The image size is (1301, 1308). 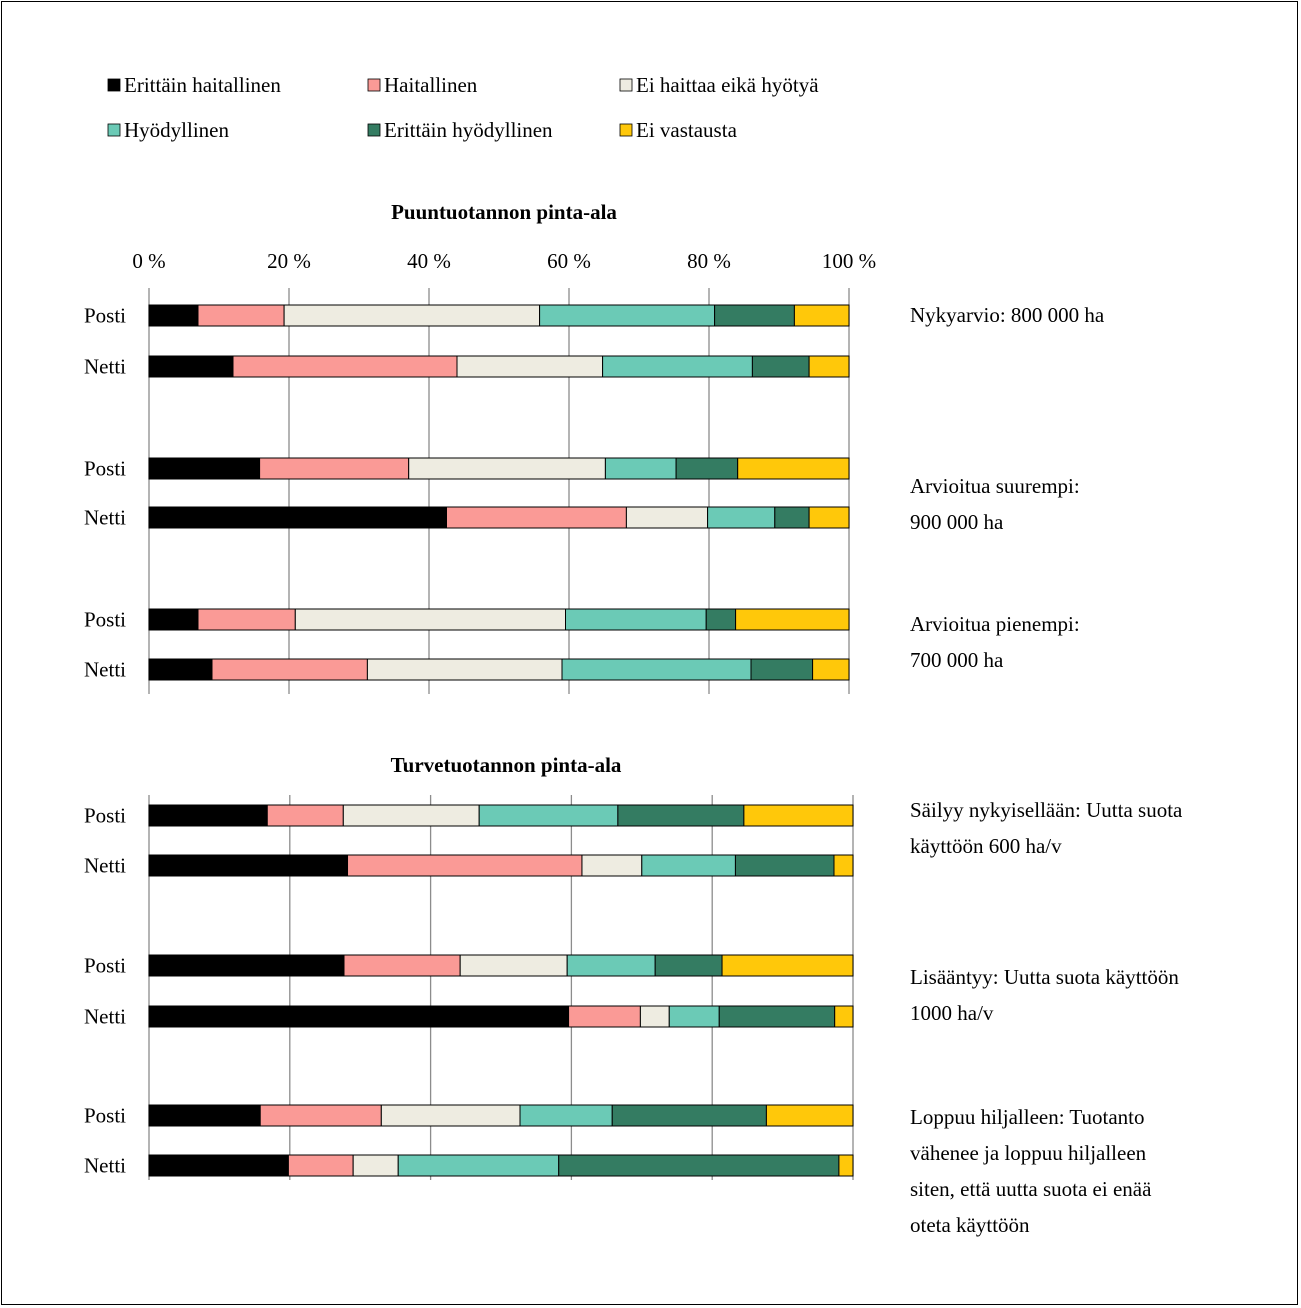 What do you see at coordinates (1007, 315) in the screenshot?
I see `scenario-annotation: Nykyarvio: 800 000 ha` at bounding box center [1007, 315].